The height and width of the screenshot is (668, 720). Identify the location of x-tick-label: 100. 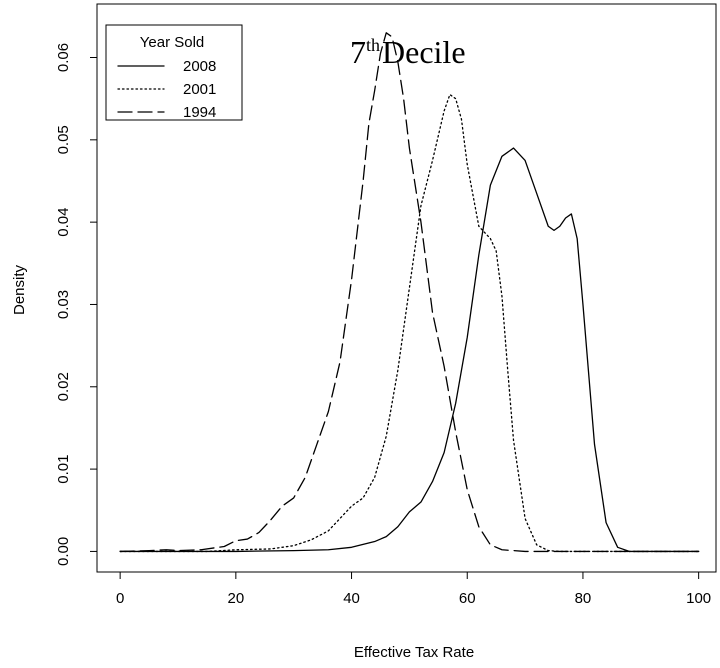
(698, 598).